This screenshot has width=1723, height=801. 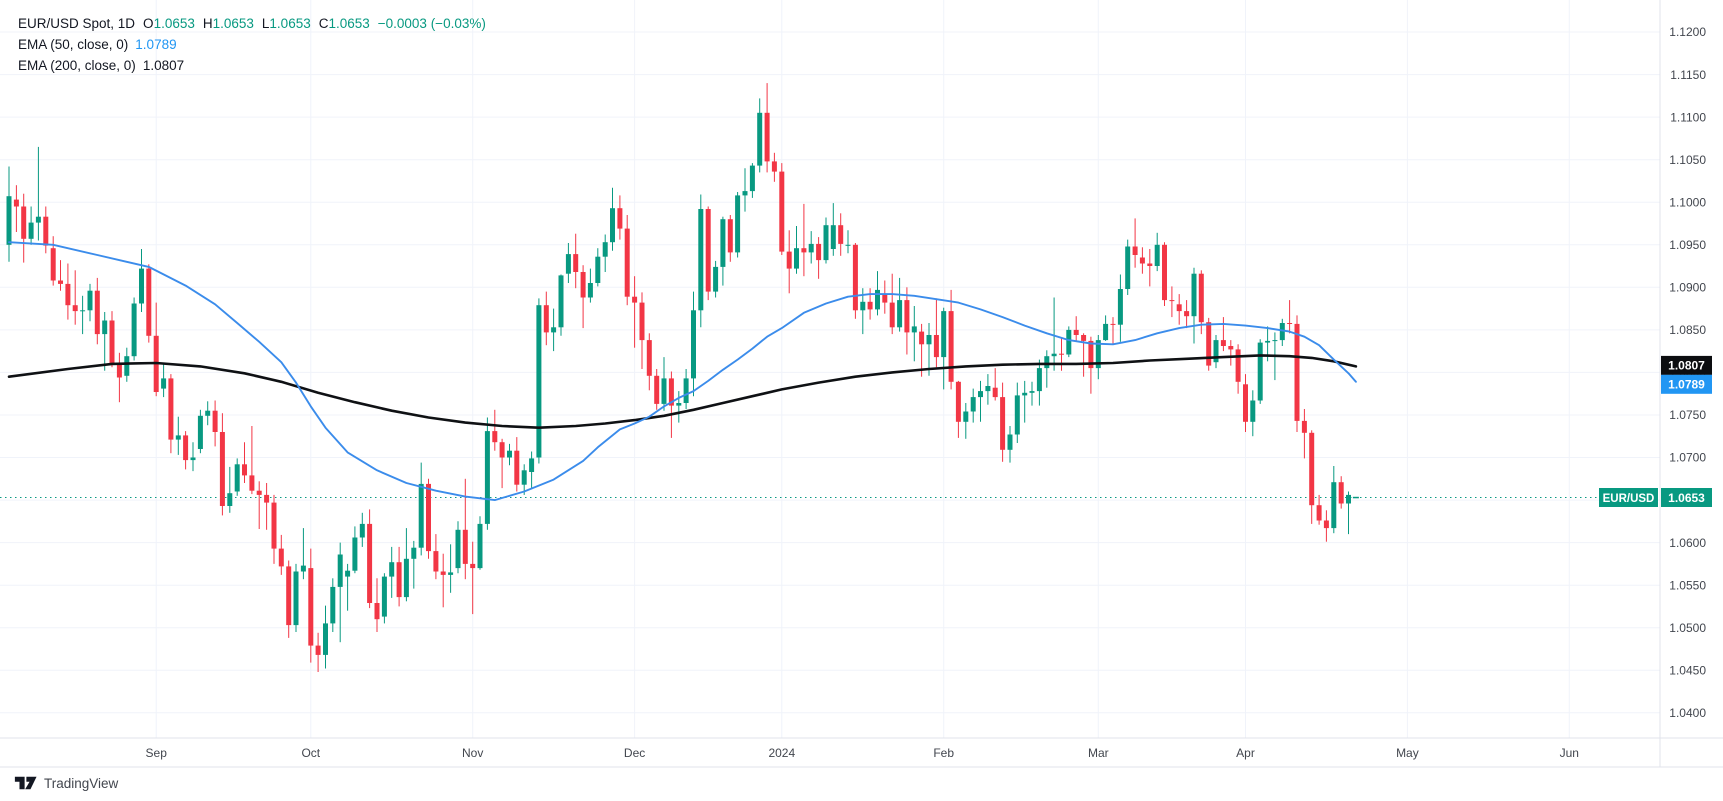 I want to click on time-axis: Sep Oct Nov Dec 2024 Feb Mar Apr May Jun, so click(x=862, y=753).